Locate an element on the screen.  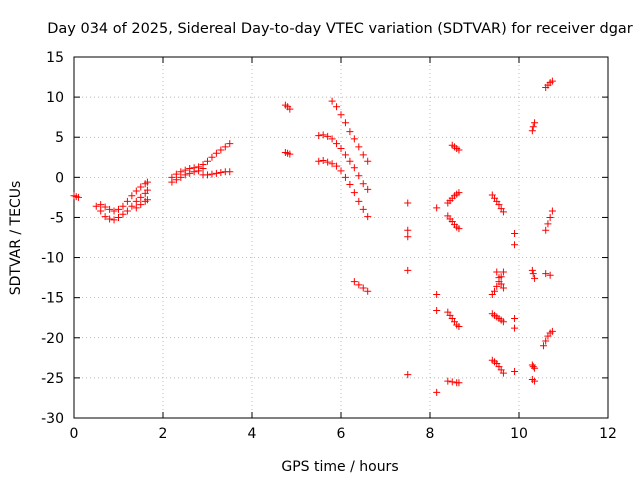
series-s26 is located at coordinates (497, 366).